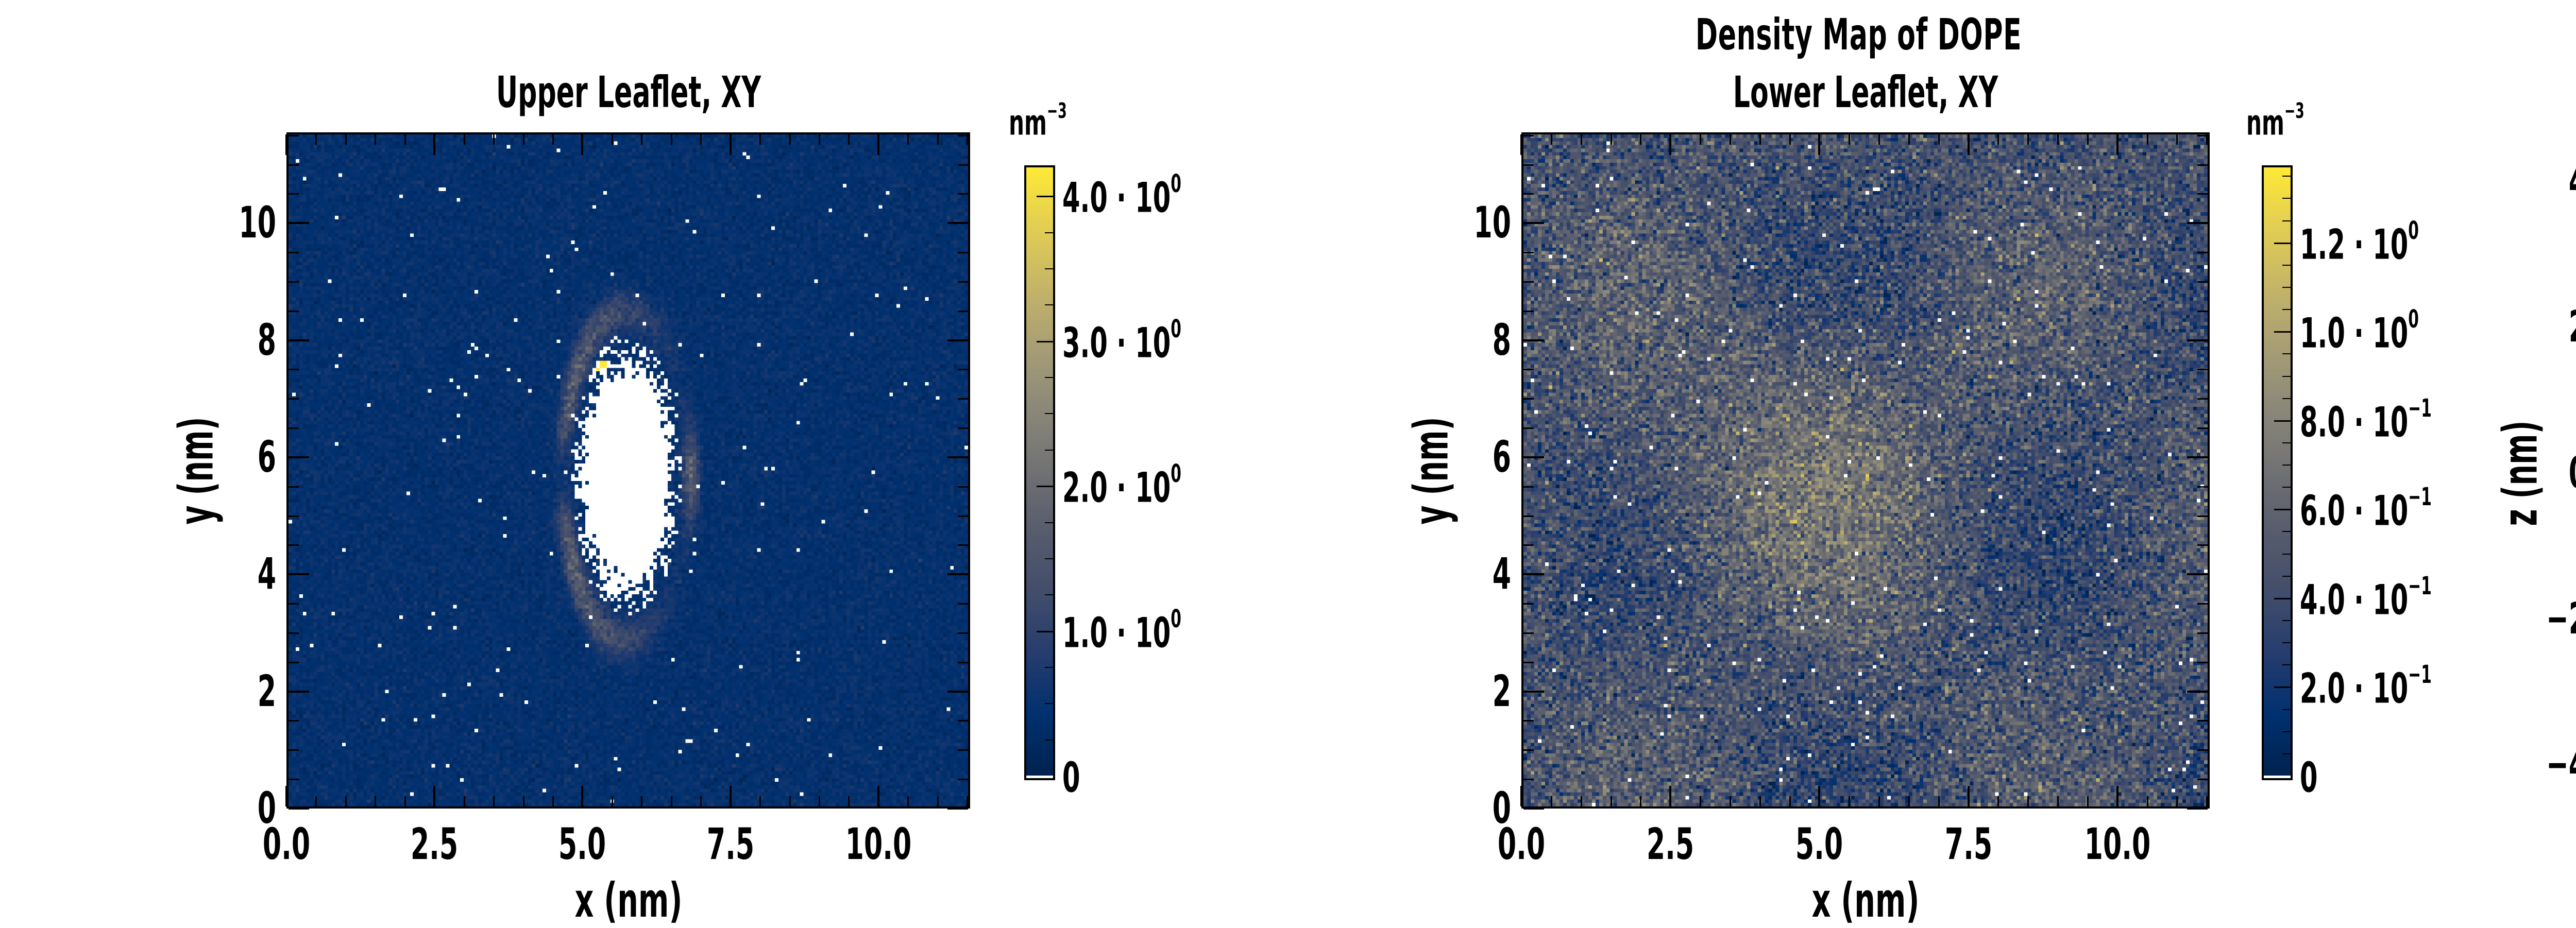 The height and width of the screenshot is (928, 2576). Describe the element at coordinates (2561, 764) in the screenshot. I see `y-tick-label: −4` at that location.